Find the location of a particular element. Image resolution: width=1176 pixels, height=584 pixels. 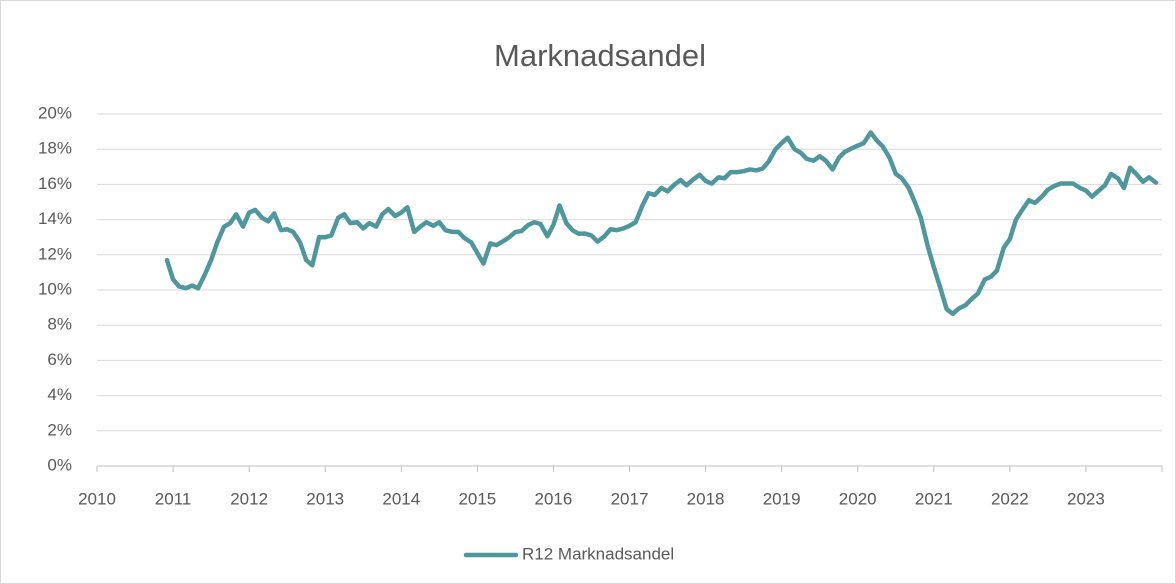

y-tick-label: 6% is located at coordinates (59, 359).